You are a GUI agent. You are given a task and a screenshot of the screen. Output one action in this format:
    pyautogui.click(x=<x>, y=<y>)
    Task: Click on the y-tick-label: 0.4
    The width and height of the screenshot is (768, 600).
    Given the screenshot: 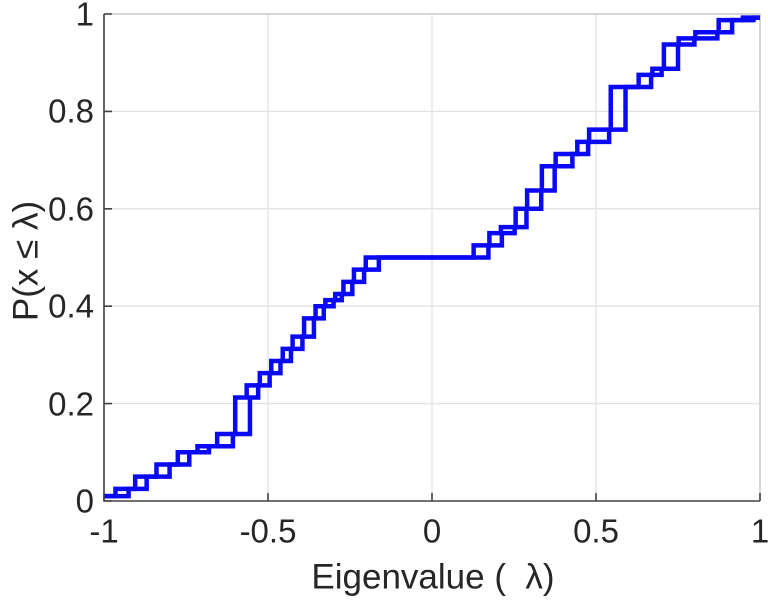 What is the action you would take?
    pyautogui.click(x=71, y=306)
    